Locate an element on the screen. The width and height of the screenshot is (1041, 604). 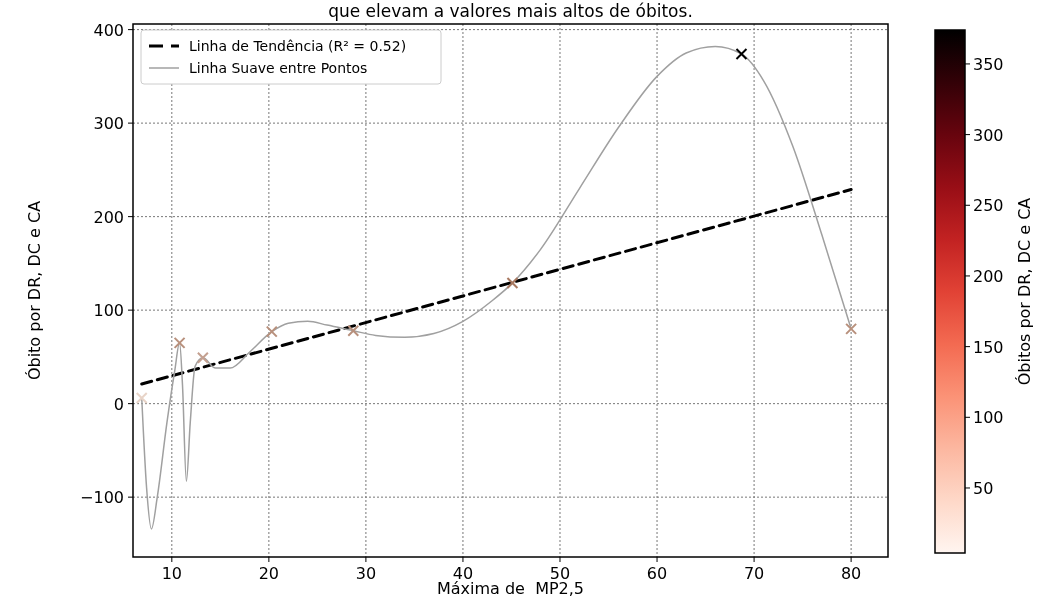
color-bar-label: 150 is located at coordinates (988, 347).